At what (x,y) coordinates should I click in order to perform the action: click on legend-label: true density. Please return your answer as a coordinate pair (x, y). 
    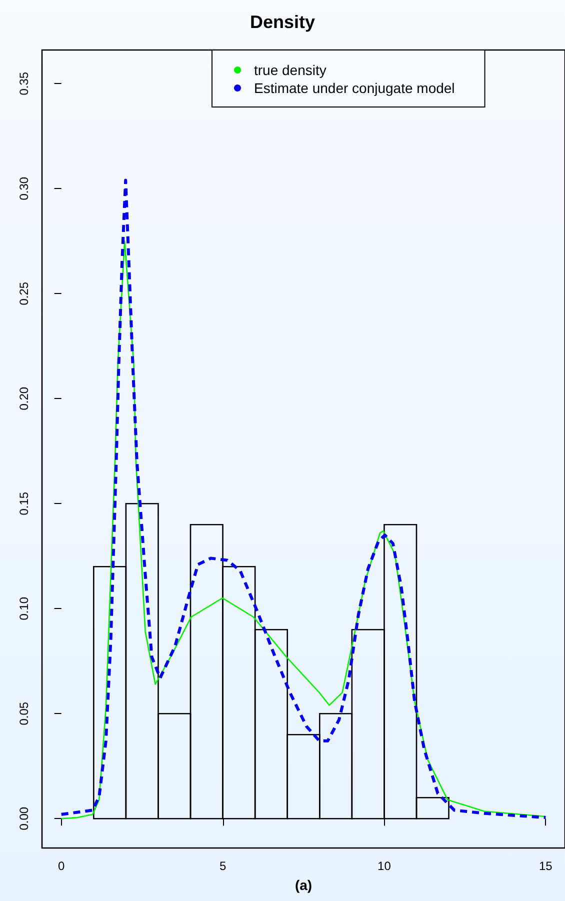
    Looking at the image, I should click on (290, 70).